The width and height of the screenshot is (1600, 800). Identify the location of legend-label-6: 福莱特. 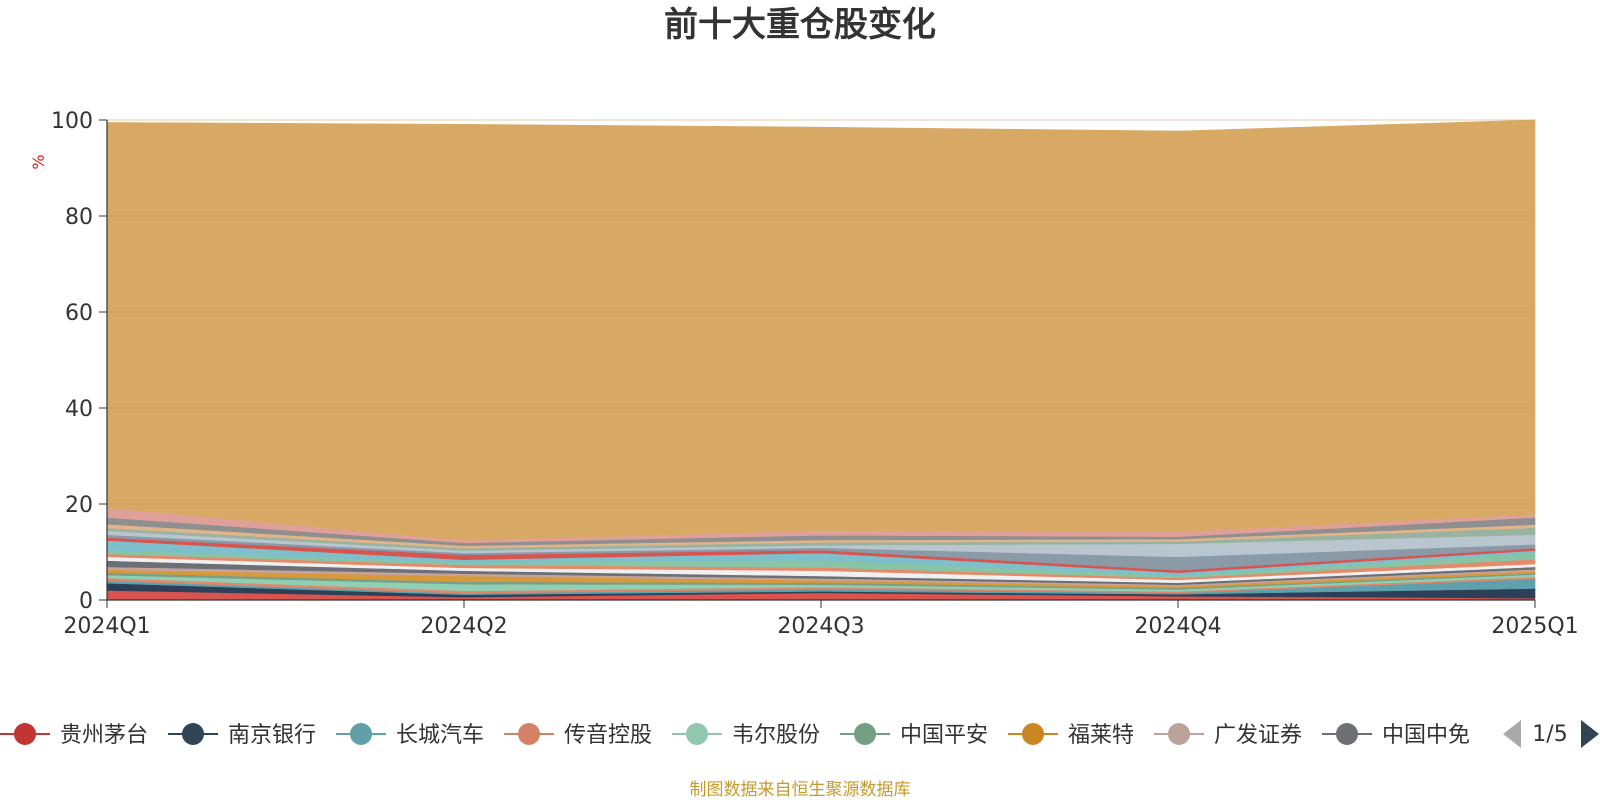
(1101, 735).